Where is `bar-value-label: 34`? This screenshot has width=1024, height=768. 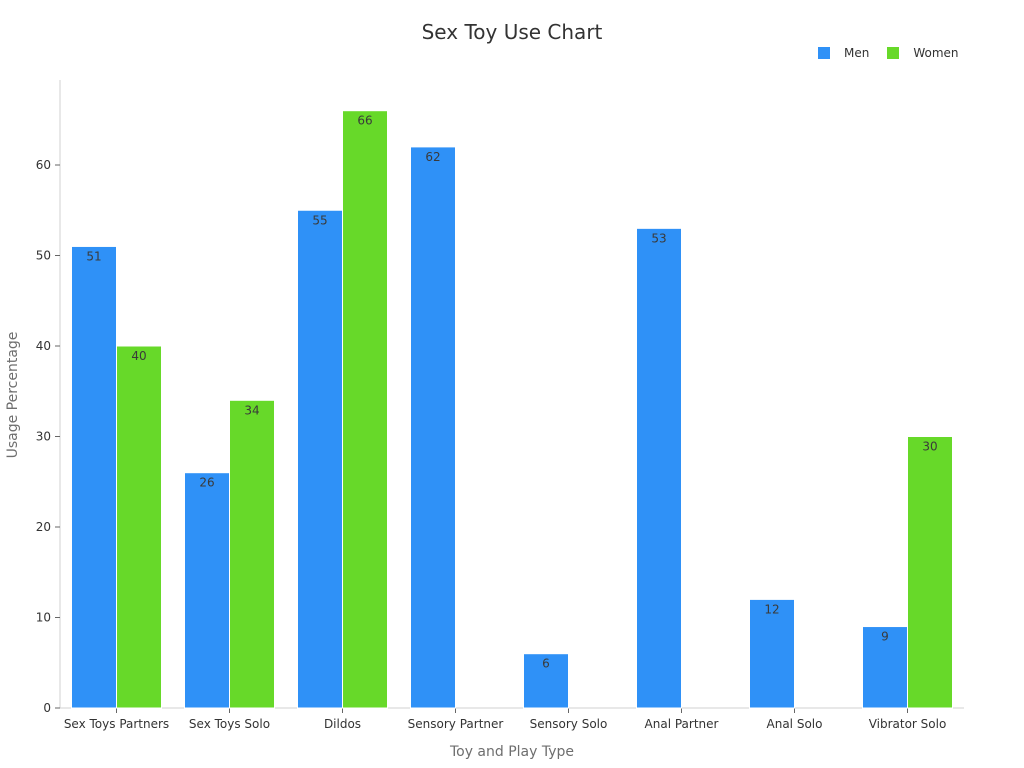 bar-value-label: 34 is located at coordinates (251, 410).